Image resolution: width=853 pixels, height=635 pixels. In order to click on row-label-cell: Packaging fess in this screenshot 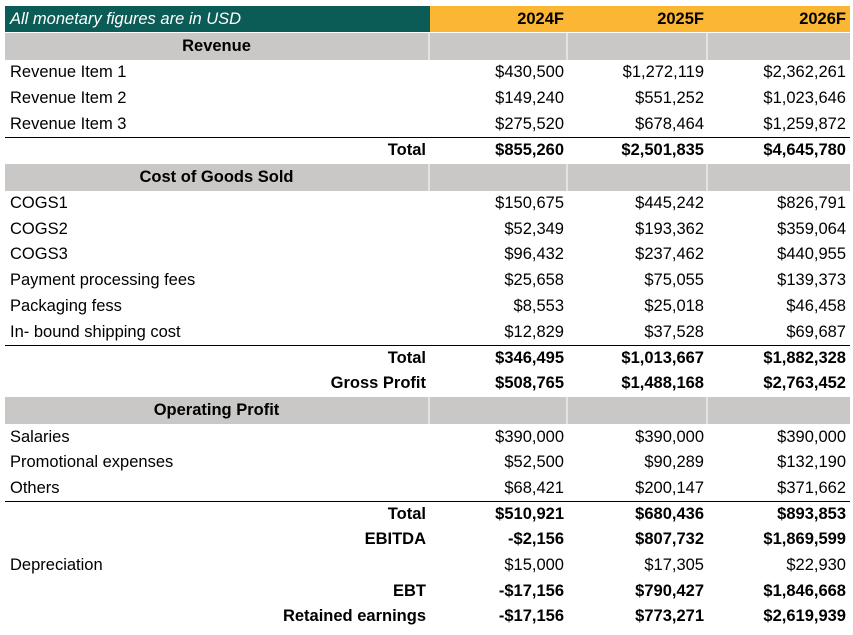, I will do `click(66, 305)`.